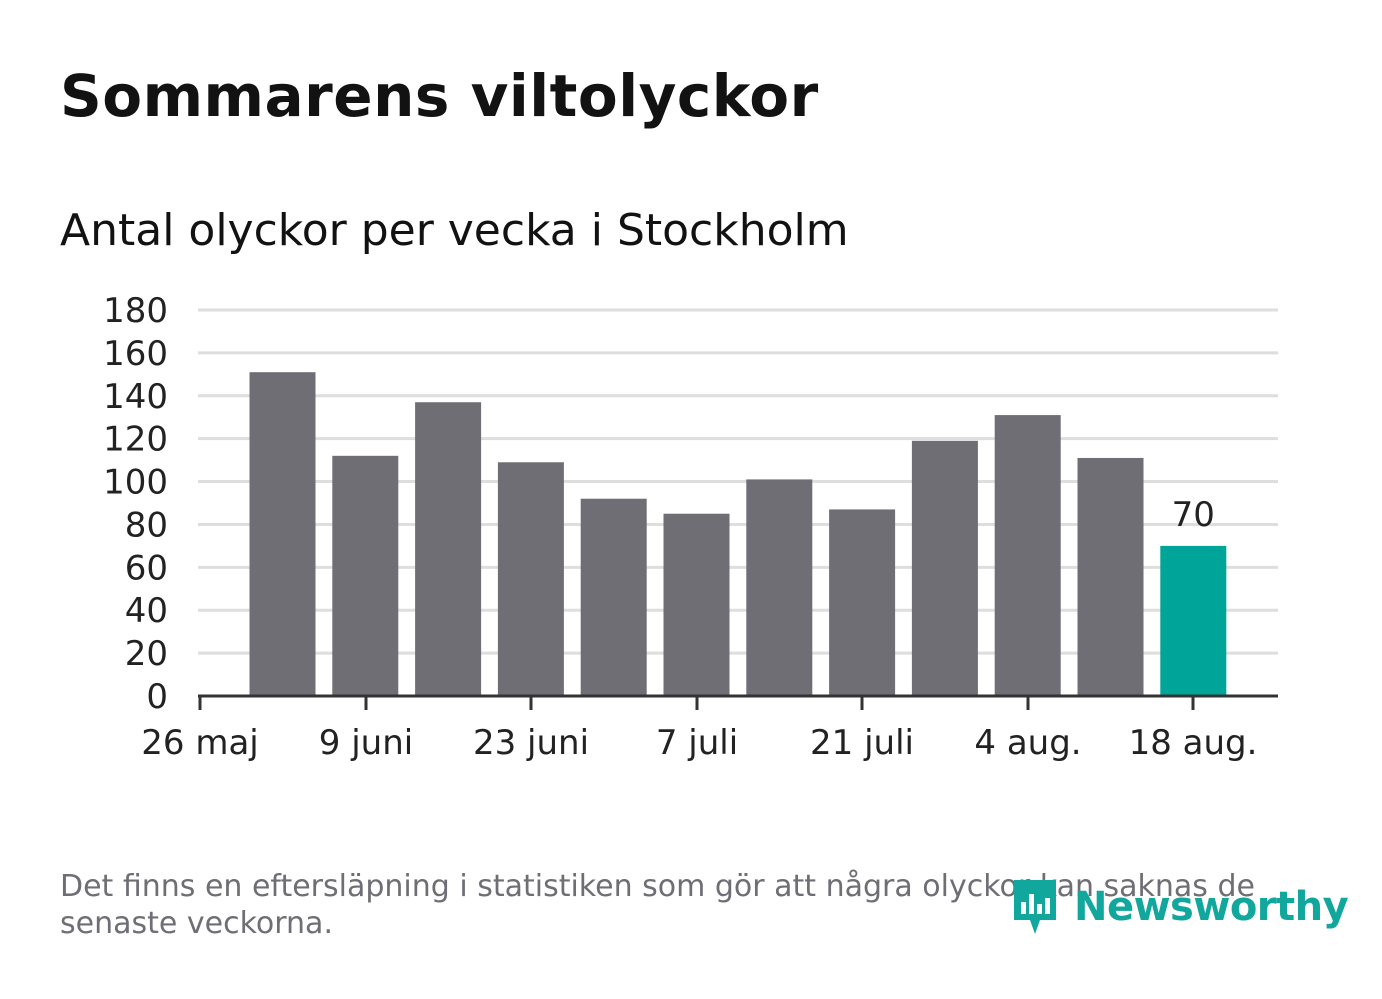 This screenshot has width=1382, height=999. Describe the element at coordinates (135, 397) in the screenshot. I see `y-tick-label: 140` at that location.